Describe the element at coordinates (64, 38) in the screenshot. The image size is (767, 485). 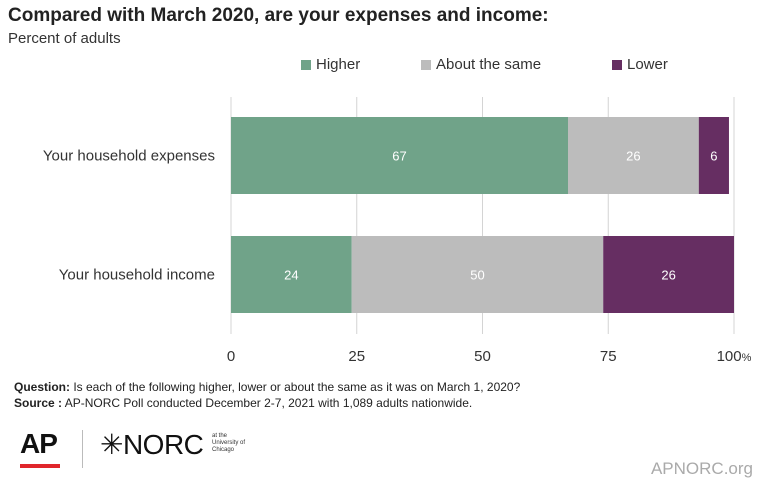
I see `chart-subtitle: Percent of adults` at that location.